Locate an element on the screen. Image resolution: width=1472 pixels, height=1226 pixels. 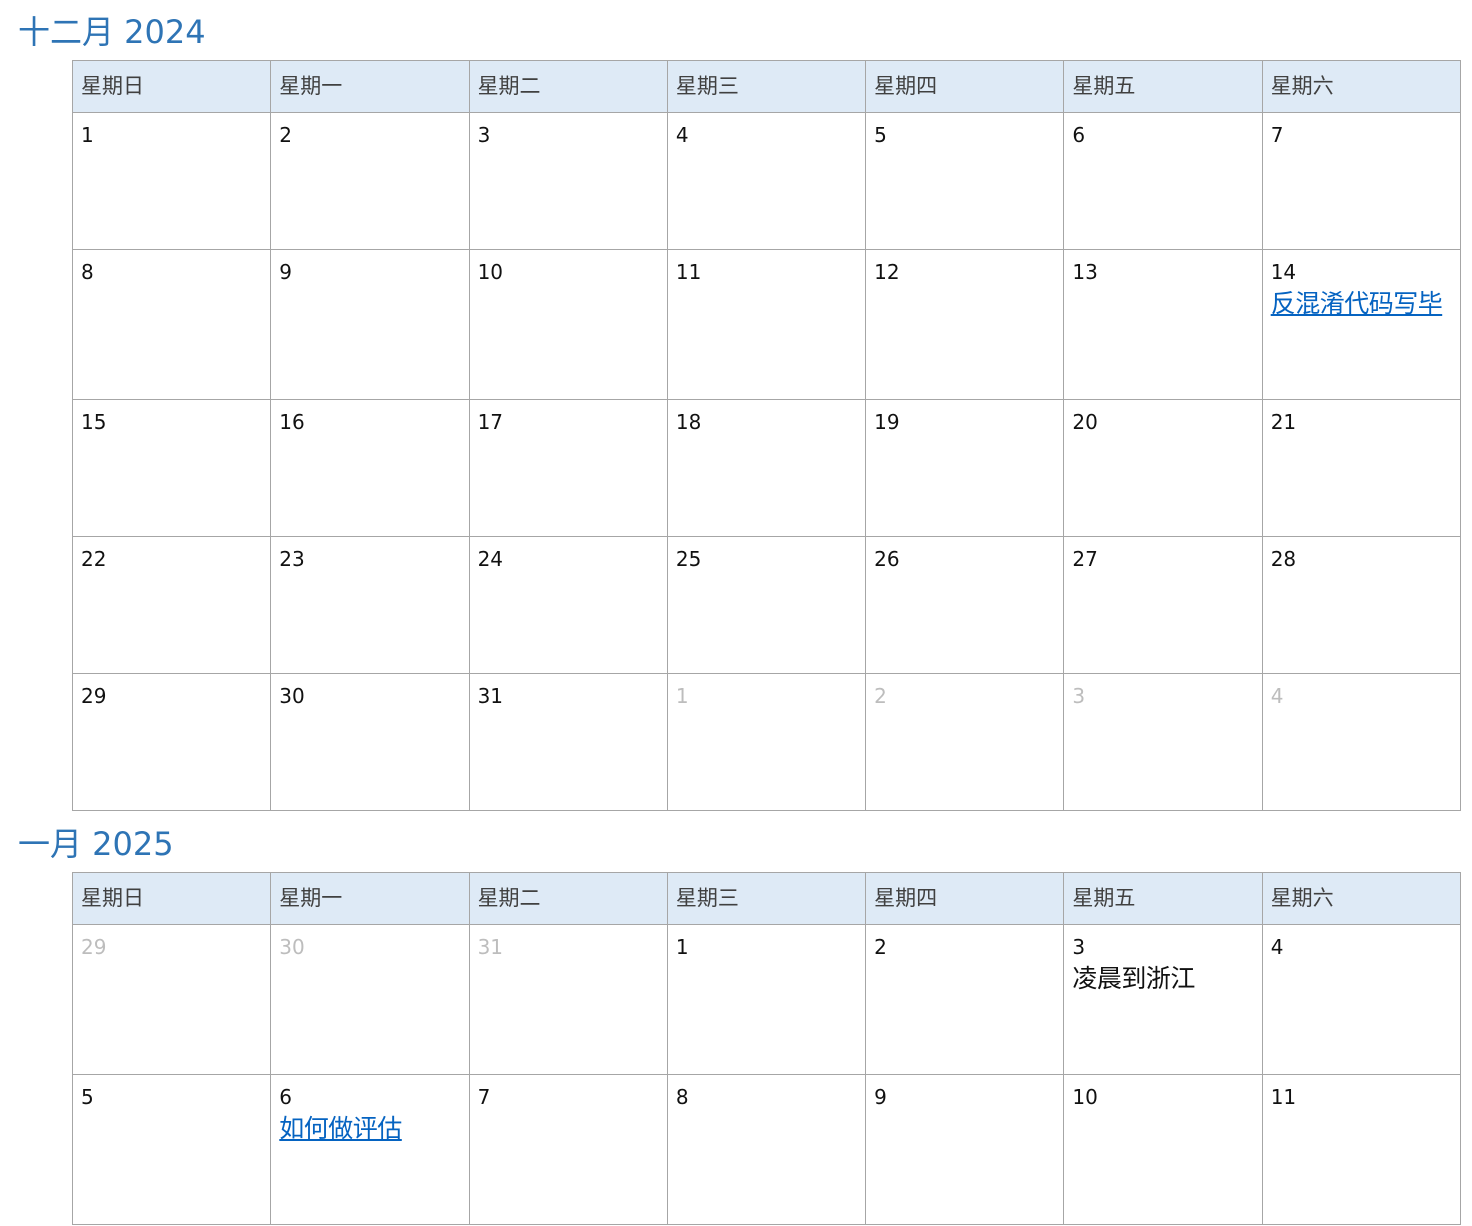
event-link: 如何做评估 is located at coordinates (340, 1128).